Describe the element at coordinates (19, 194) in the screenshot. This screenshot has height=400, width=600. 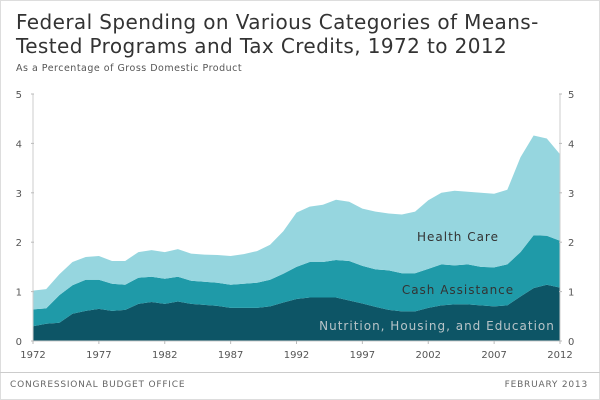
I see `y-tick-label-left: 3` at that location.